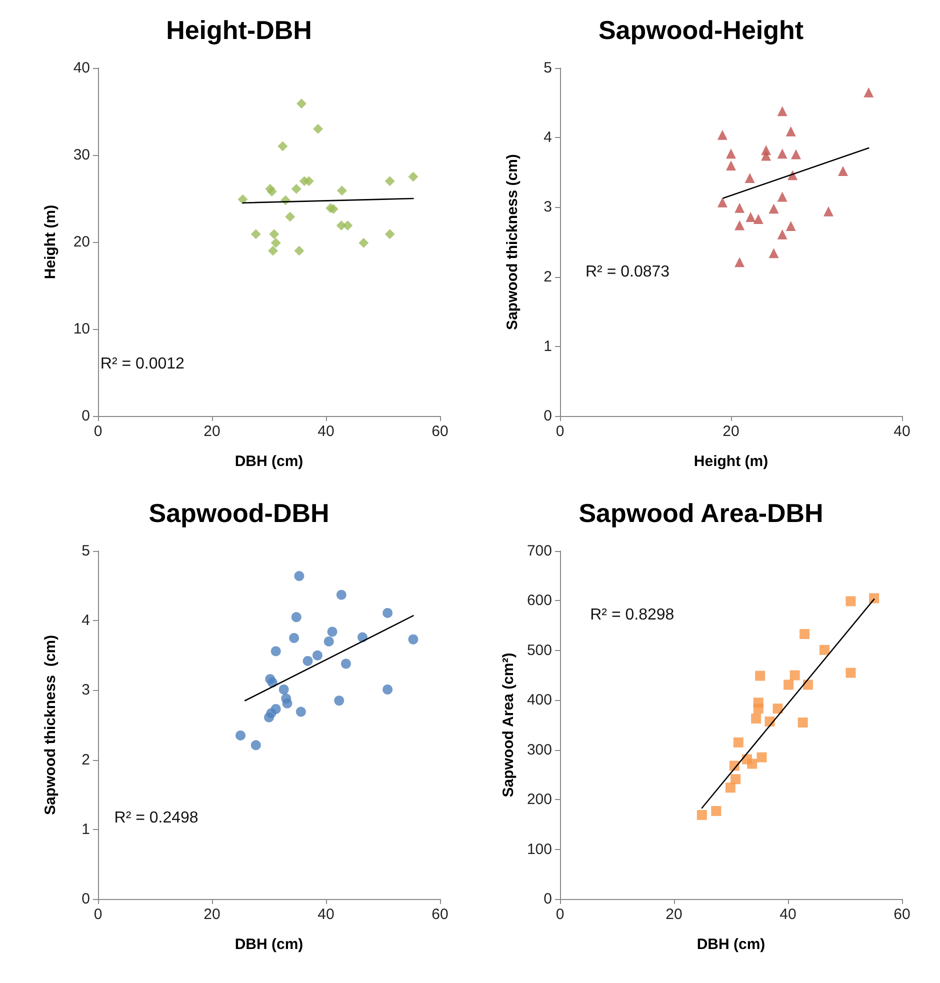  Describe the element at coordinates (731, 461) in the screenshot. I see `x-axis-title: Height (m)` at that location.